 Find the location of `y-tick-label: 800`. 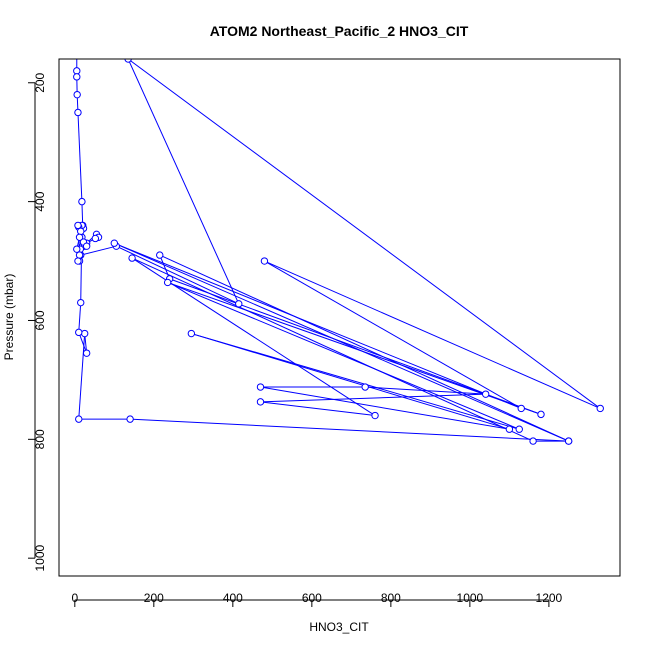

y-tick-label: 800 is located at coordinates (40, 439).